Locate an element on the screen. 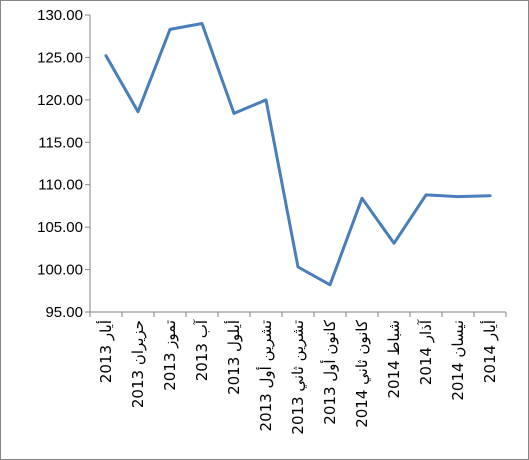 This screenshot has width=529, height=460. x-tick-label: كانون ثاني 2014 is located at coordinates (362, 373).